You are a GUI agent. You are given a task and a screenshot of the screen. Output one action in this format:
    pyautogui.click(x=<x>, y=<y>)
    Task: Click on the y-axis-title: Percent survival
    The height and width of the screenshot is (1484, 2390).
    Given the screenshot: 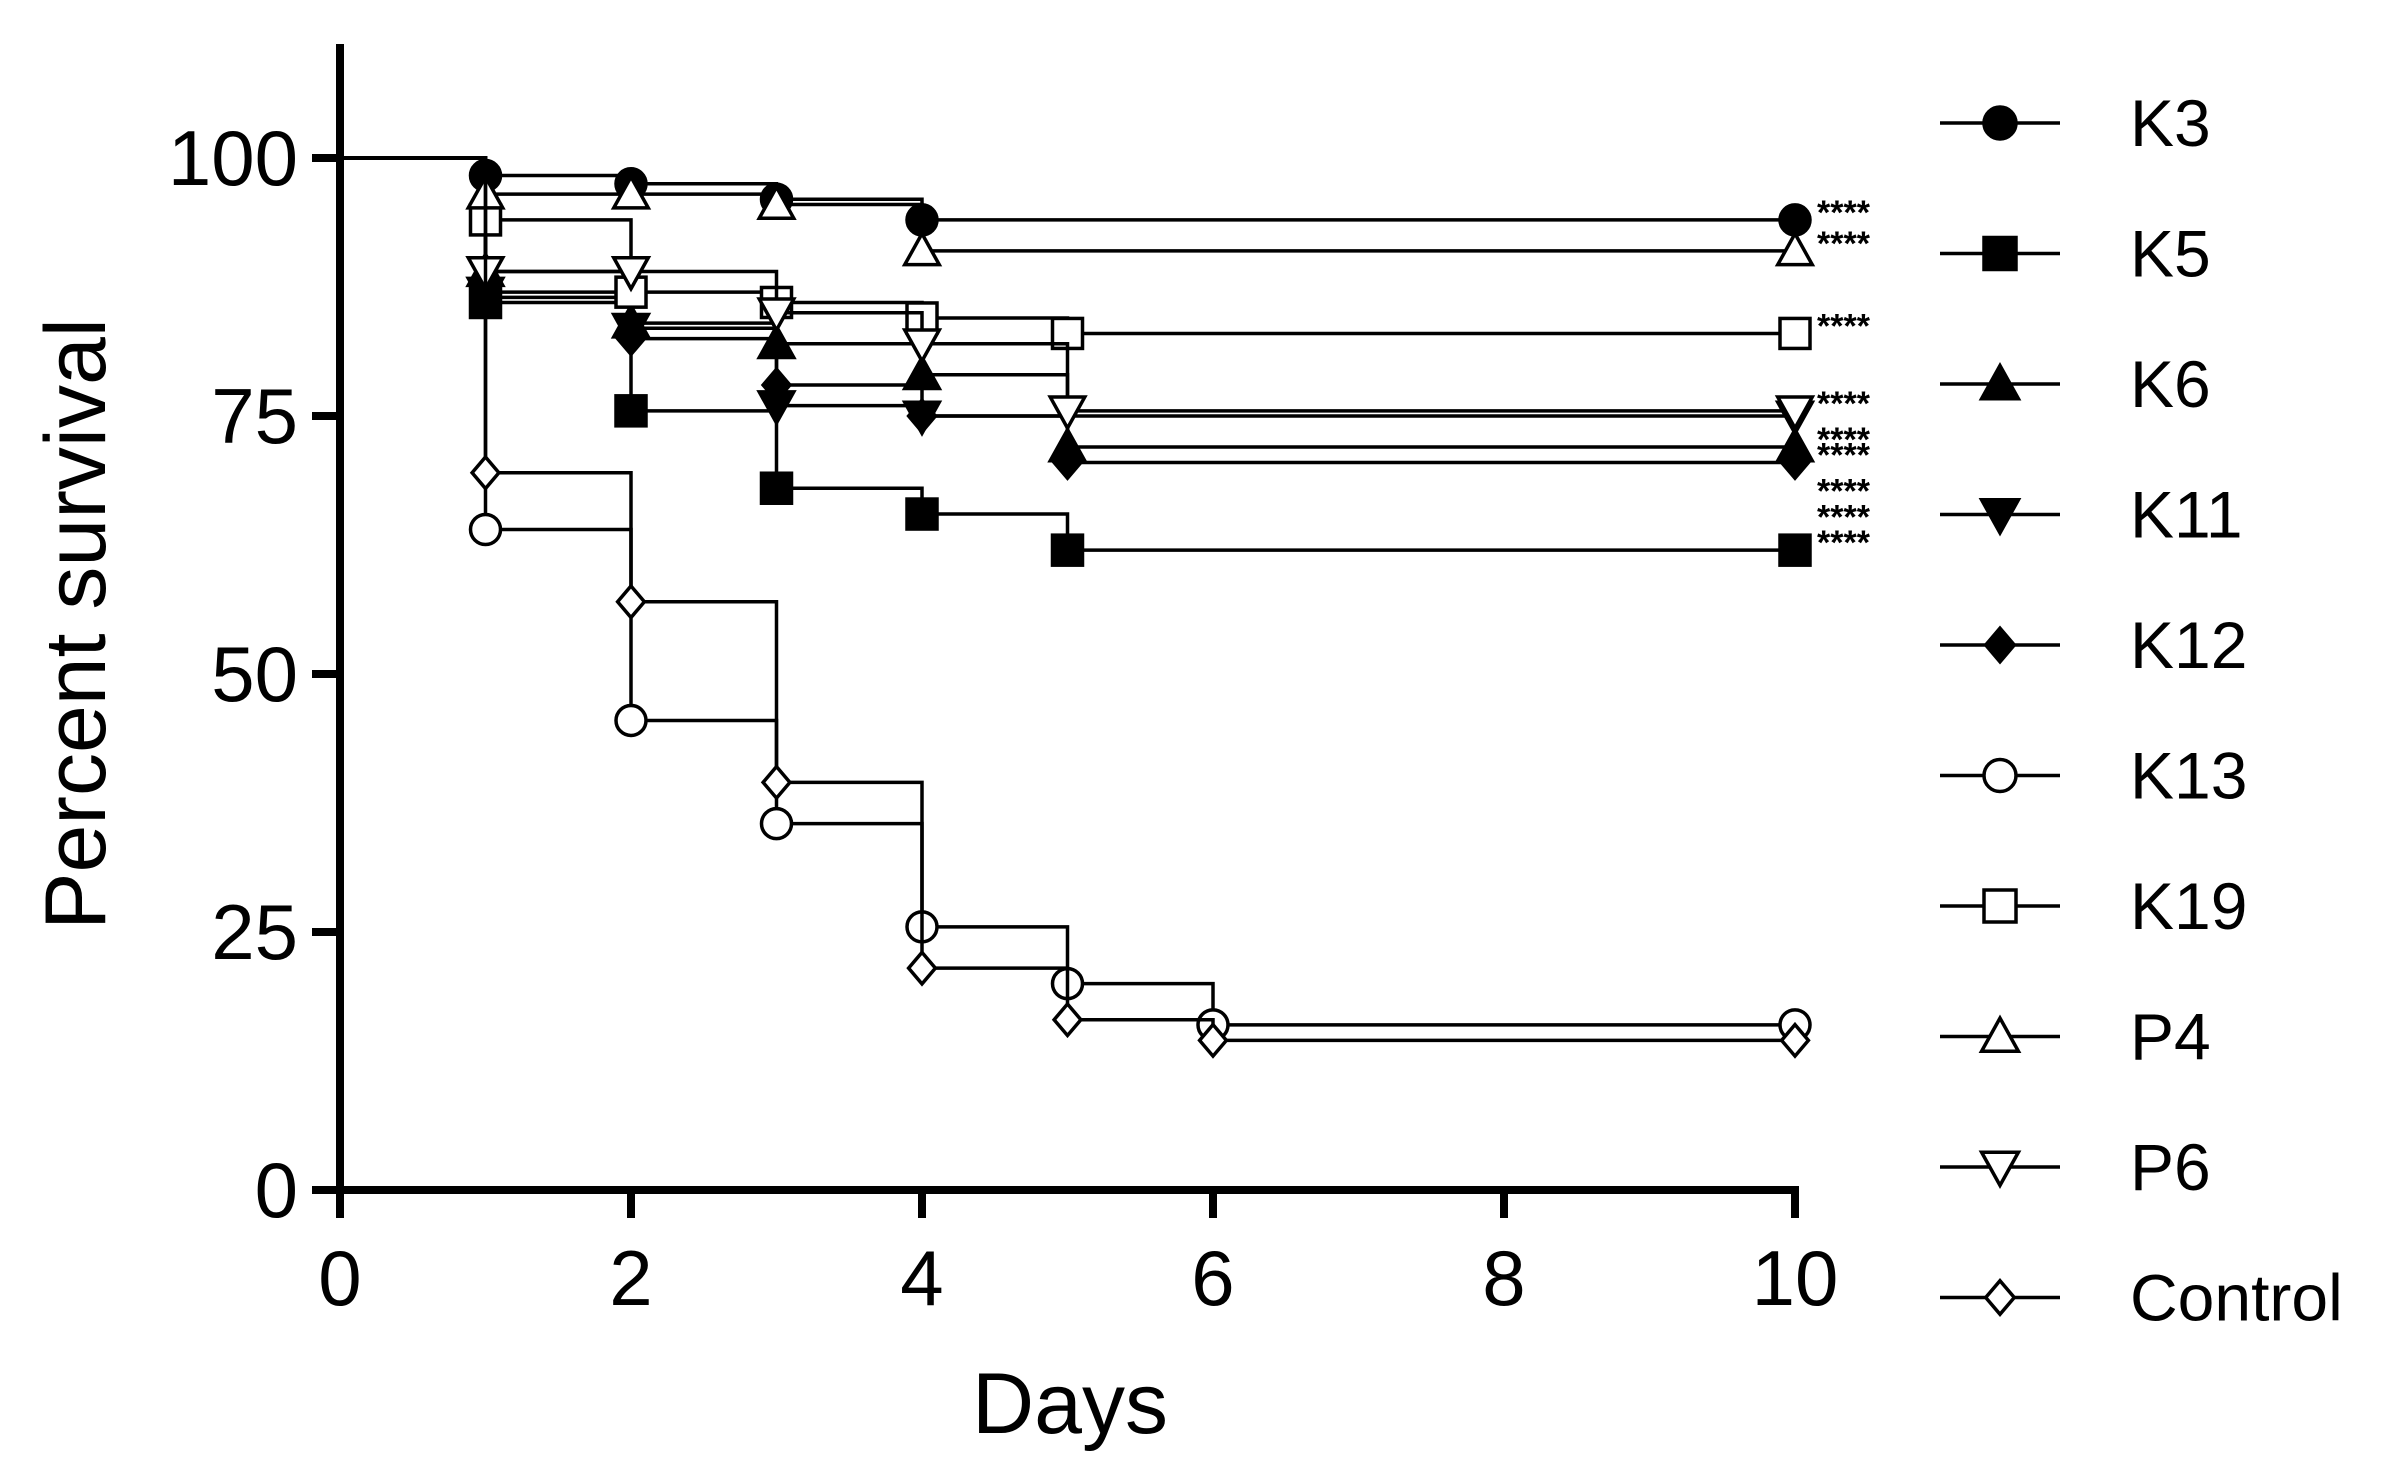 What is the action you would take?
    pyautogui.click(x=76, y=624)
    